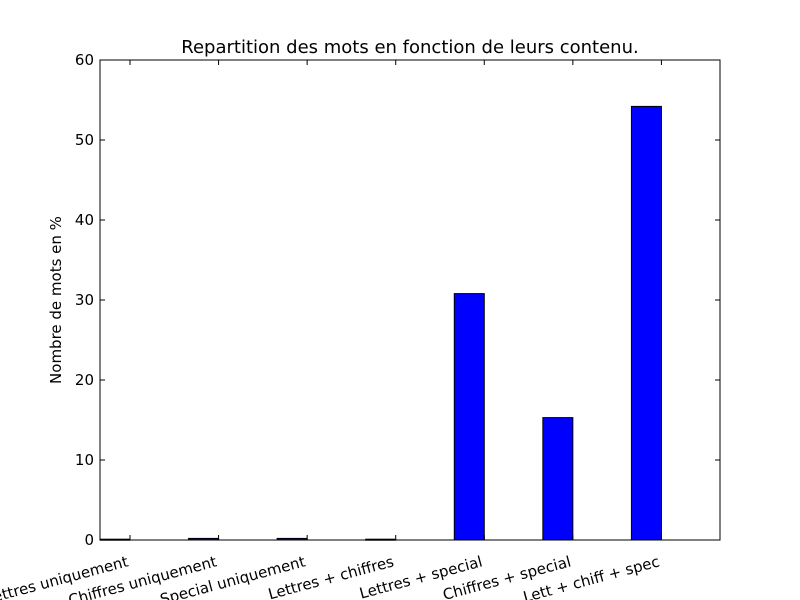  Describe the element at coordinates (56, 300) in the screenshot. I see `y-axis-label: Nombre de mots en %` at that location.